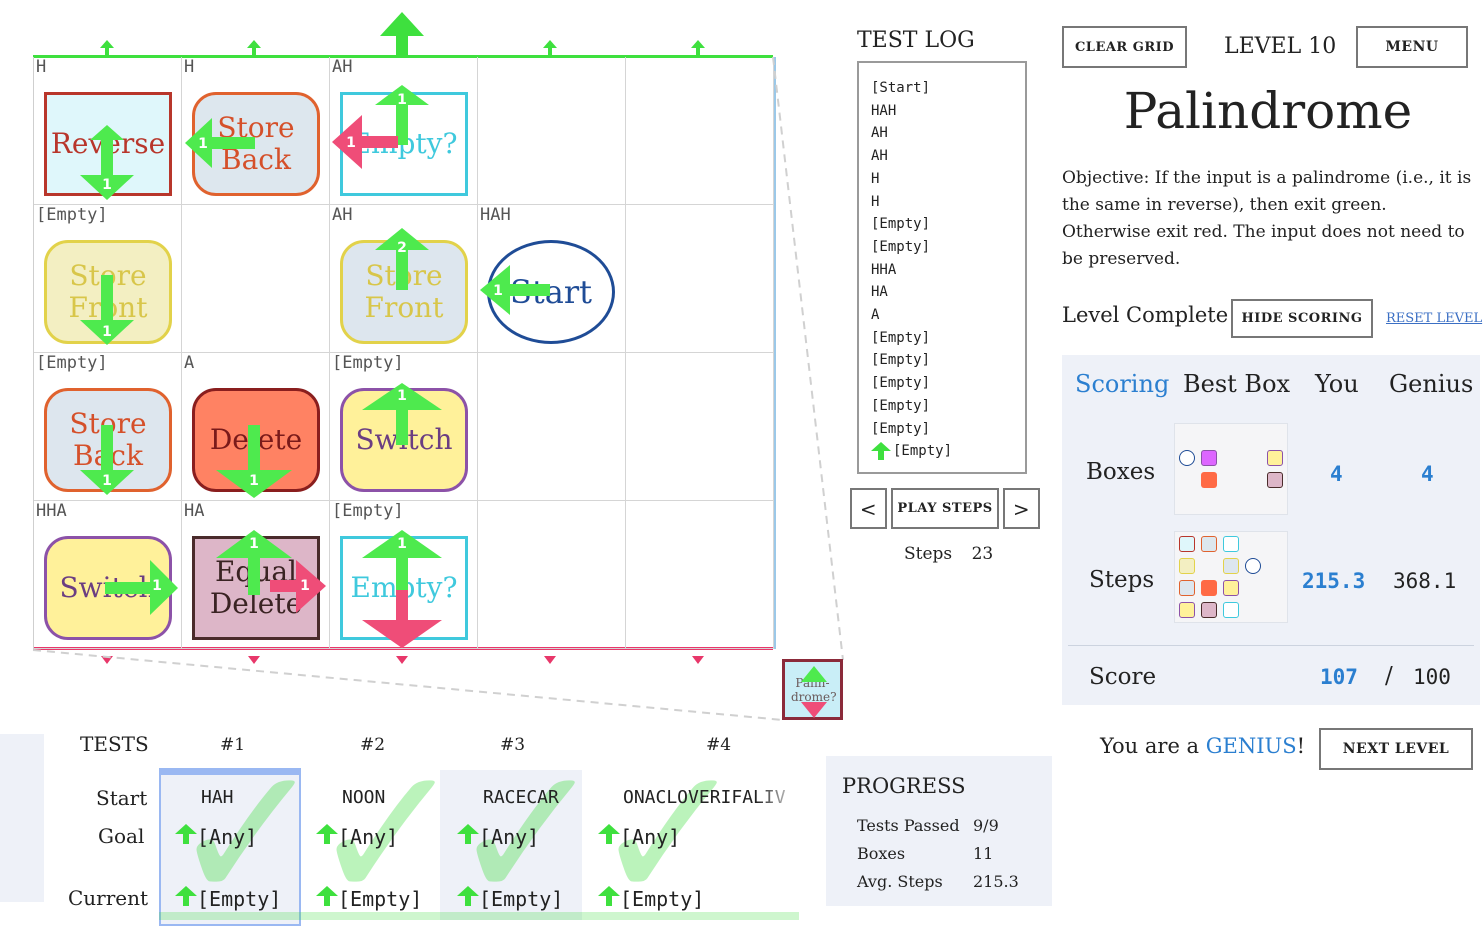 The image size is (1484, 945). Describe the element at coordinates (227, 837) in the screenshot. I see `test-goal-value: [Any]` at that location.